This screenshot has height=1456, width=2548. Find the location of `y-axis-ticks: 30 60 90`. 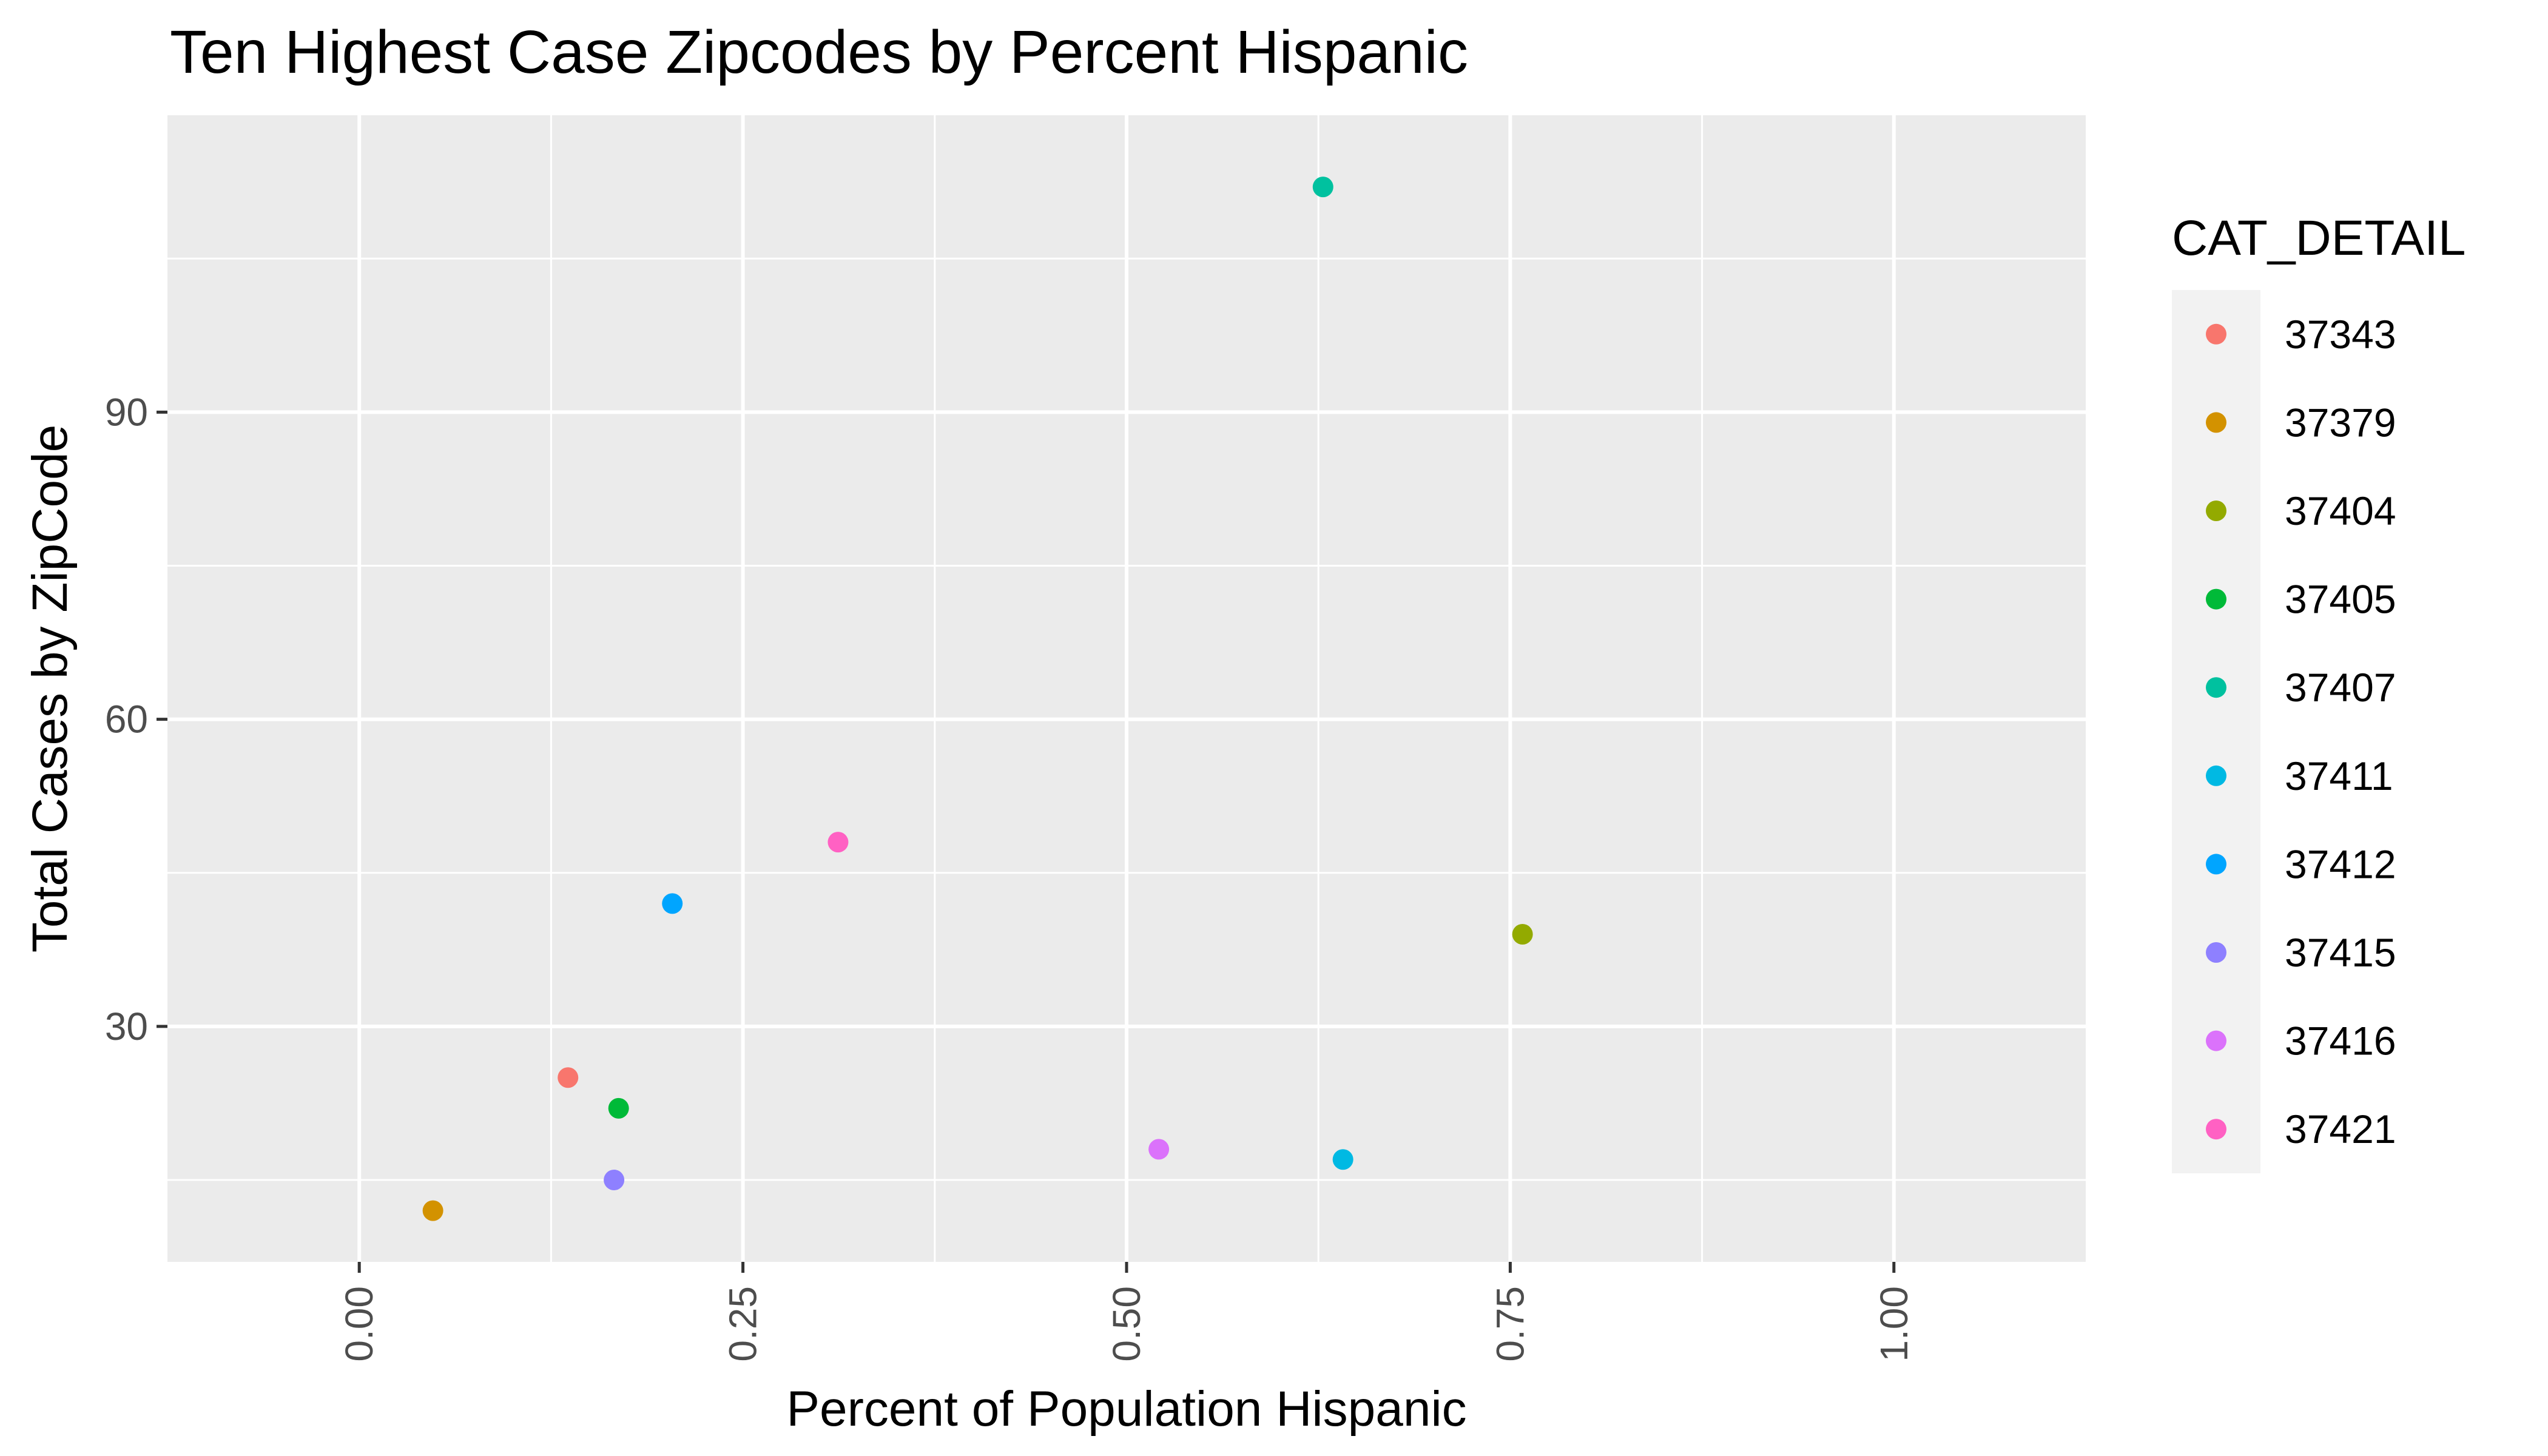

y-axis-ticks: 30 60 90 is located at coordinates (136, 719).